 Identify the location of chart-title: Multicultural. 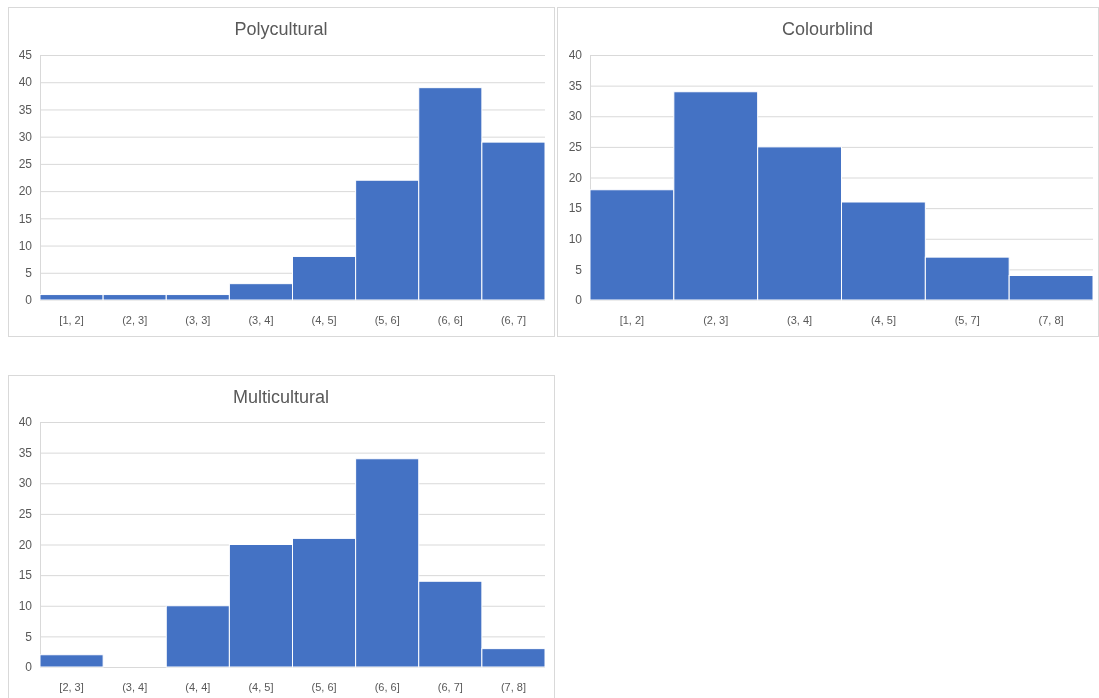
(281, 397).